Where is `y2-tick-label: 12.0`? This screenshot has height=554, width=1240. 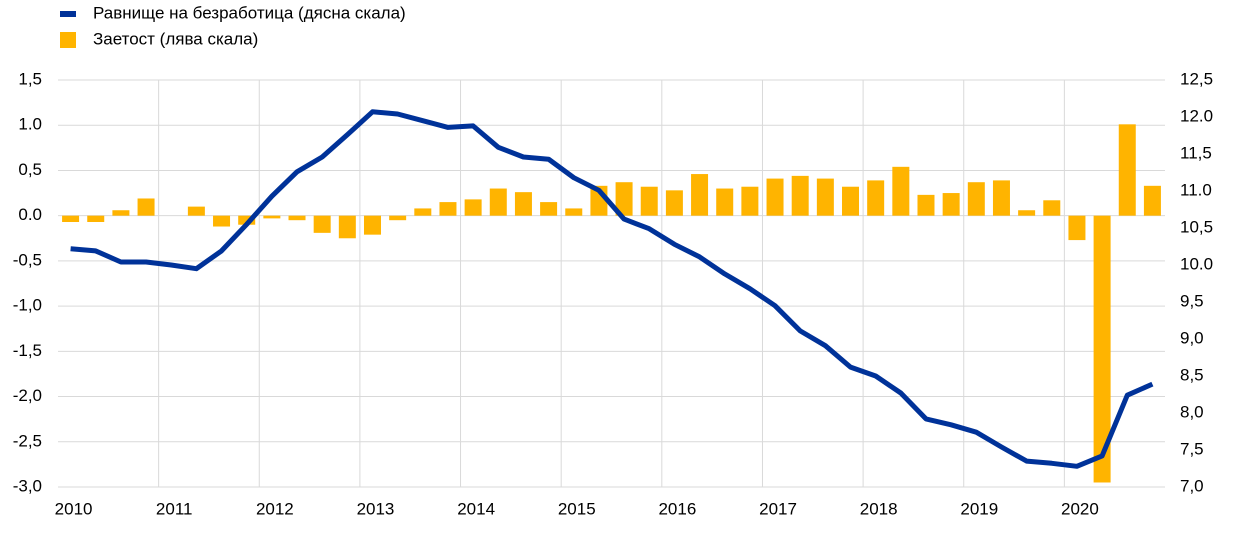 y2-tick-label: 12.0 is located at coordinates (1196, 115).